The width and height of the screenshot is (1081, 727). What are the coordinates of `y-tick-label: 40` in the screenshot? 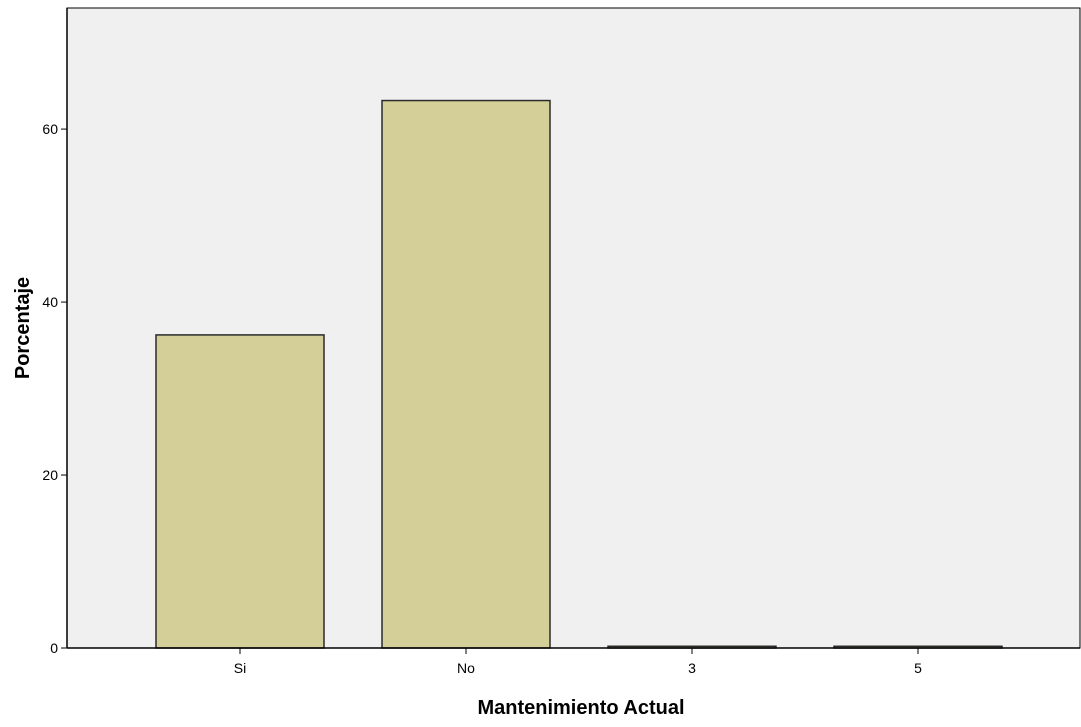 It's located at (50, 302).